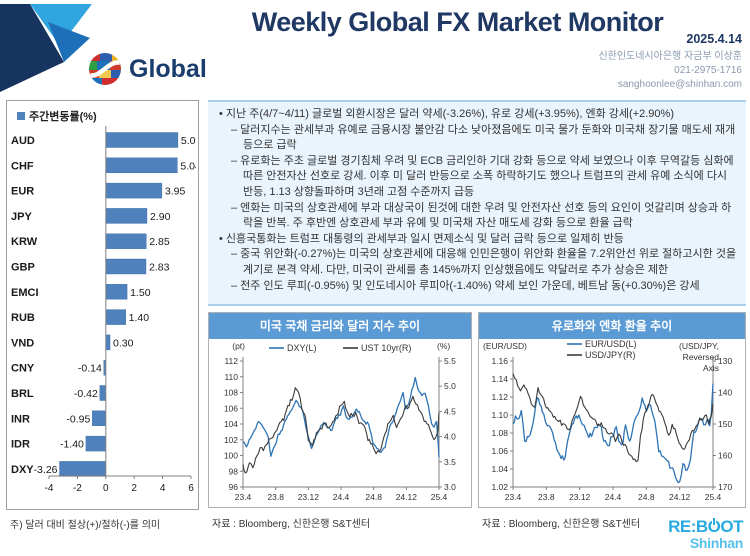 This screenshot has height=556, width=750. What do you see at coordinates (160, 217) in the screenshot?
I see `bar-value-label: 2.90` at bounding box center [160, 217].